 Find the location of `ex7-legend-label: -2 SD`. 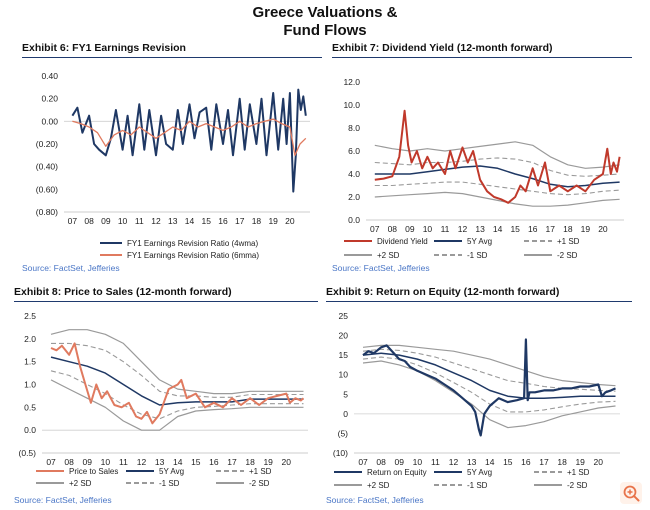

ex7-legend-label: -2 SD is located at coordinates (567, 255).